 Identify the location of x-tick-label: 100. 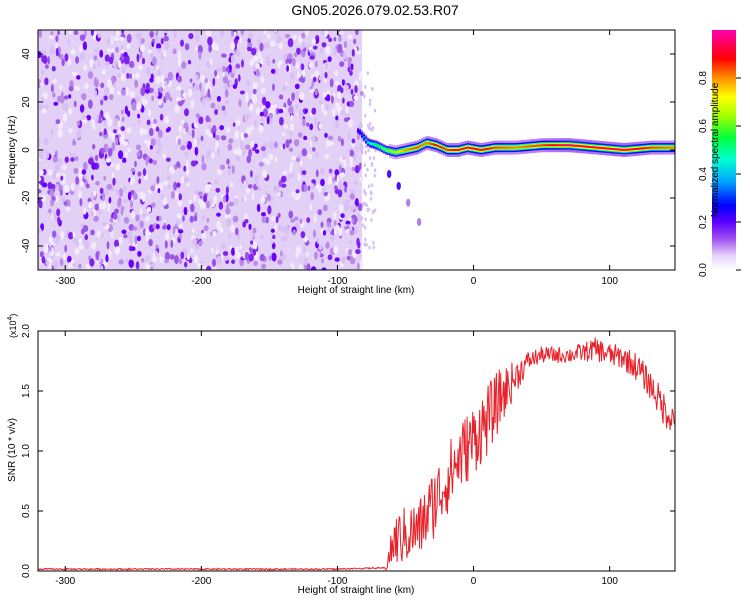
(609, 581).